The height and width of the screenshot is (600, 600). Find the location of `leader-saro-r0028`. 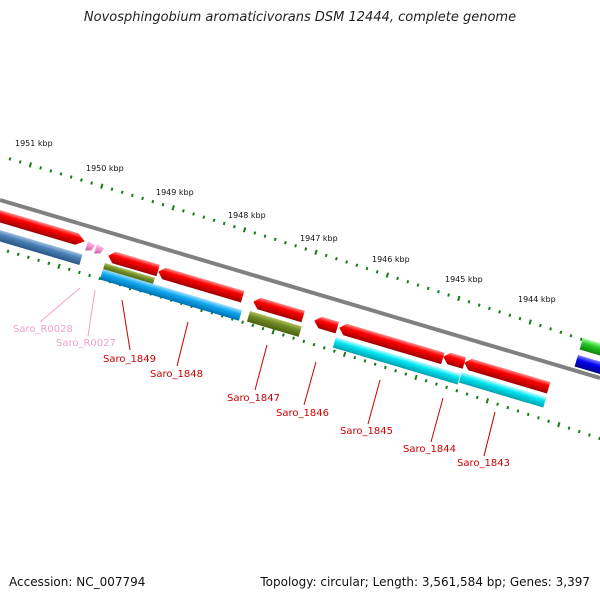

leader-saro-r0028 is located at coordinates (60, 305).